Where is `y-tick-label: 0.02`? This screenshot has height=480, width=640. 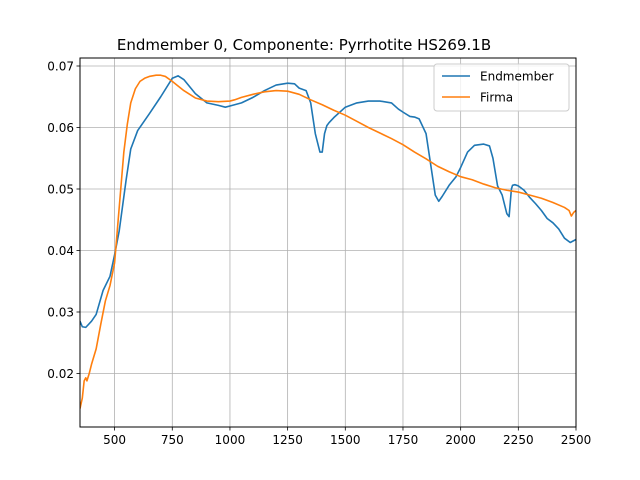
y-tick-label: 0.02 is located at coordinates (60, 374).